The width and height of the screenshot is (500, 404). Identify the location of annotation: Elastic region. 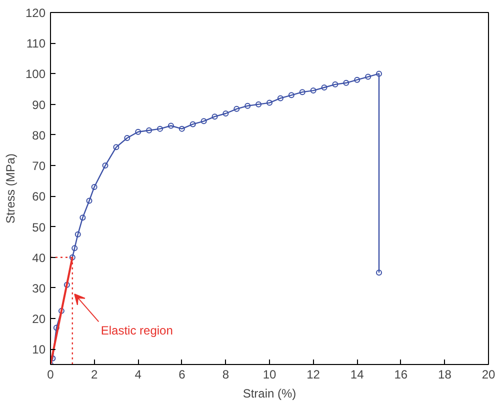
(136, 331).